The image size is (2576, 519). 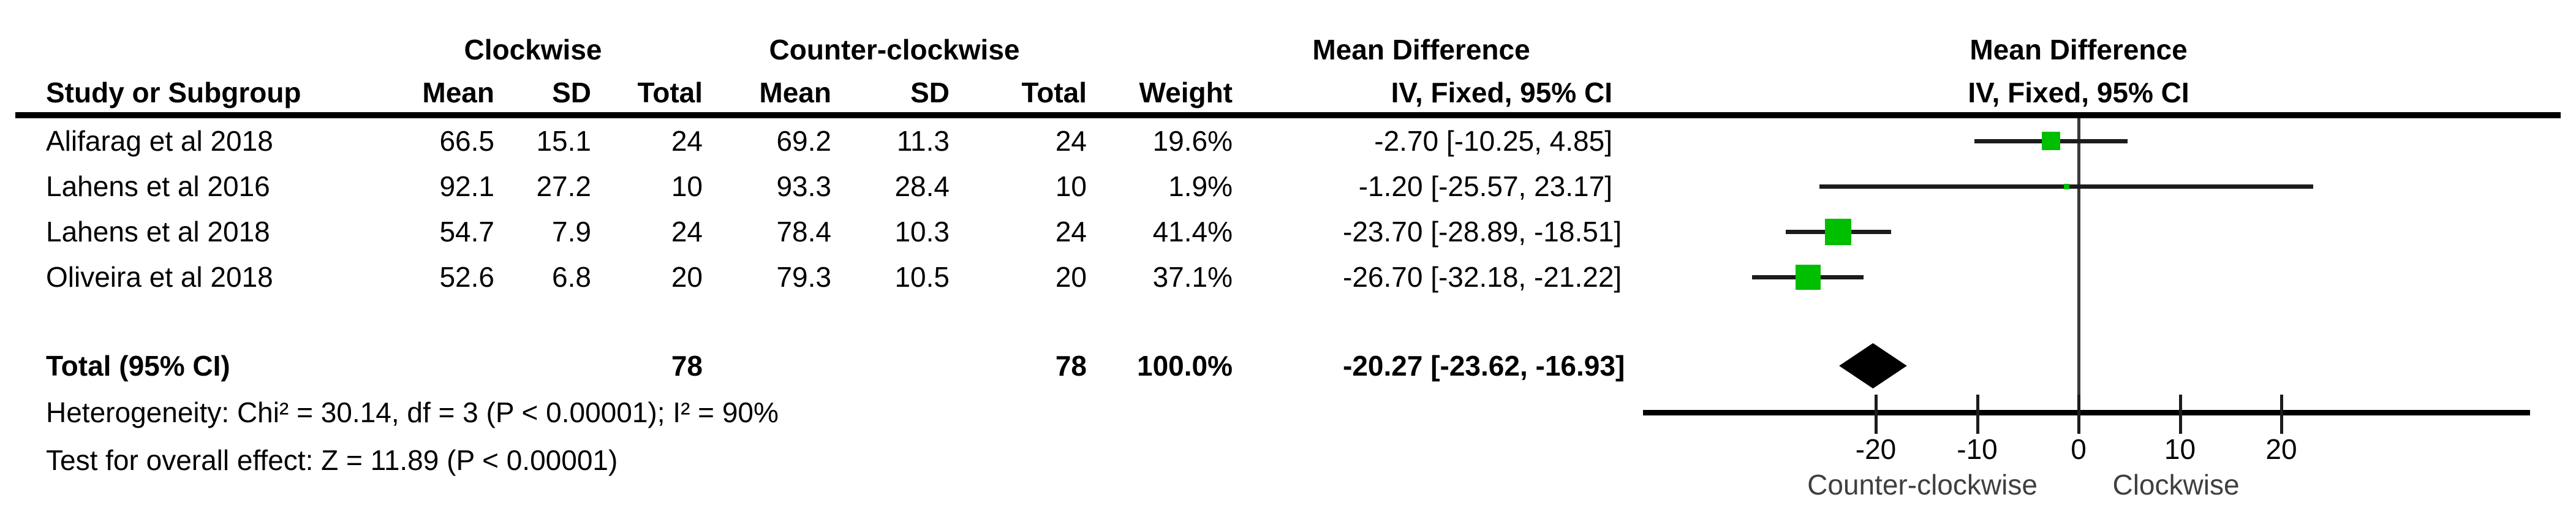 What do you see at coordinates (159, 141) in the screenshot?
I see `study-label: Alifarag et al 2018` at bounding box center [159, 141].